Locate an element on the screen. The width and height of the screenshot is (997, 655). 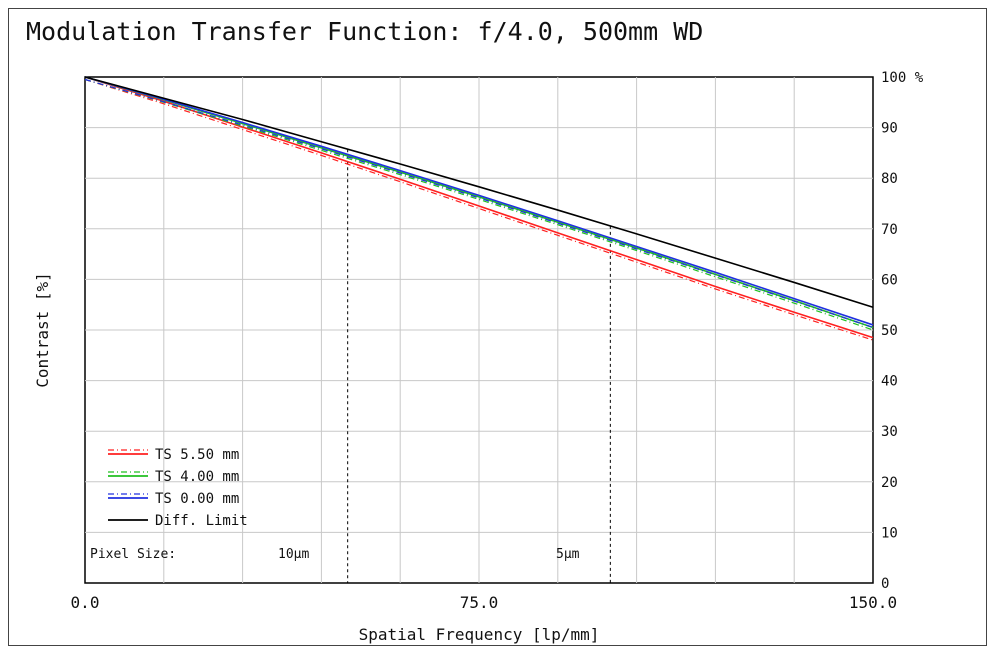
y-tick-label: 20 is located at coordinates (889, 483).